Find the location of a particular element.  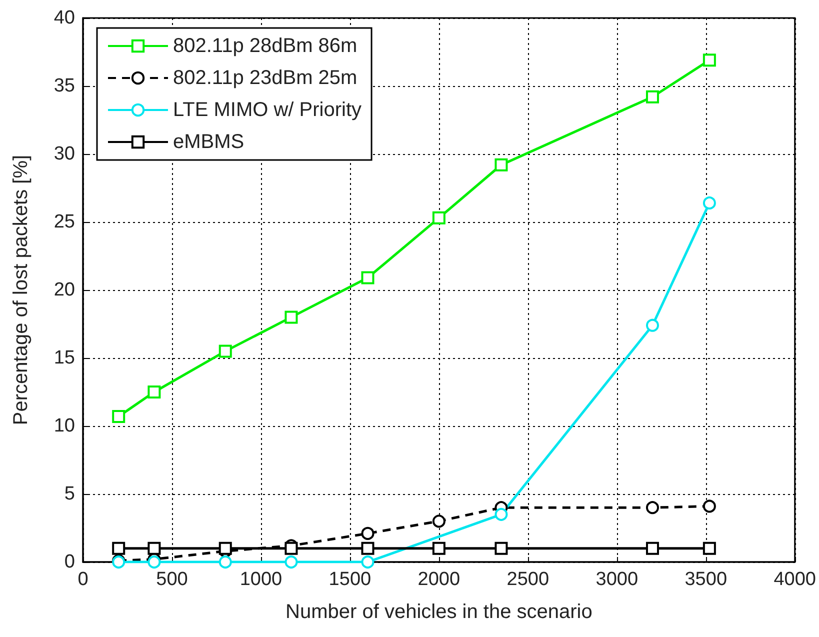

x-tick-label: 3500 is located at coordinates (706, 579).